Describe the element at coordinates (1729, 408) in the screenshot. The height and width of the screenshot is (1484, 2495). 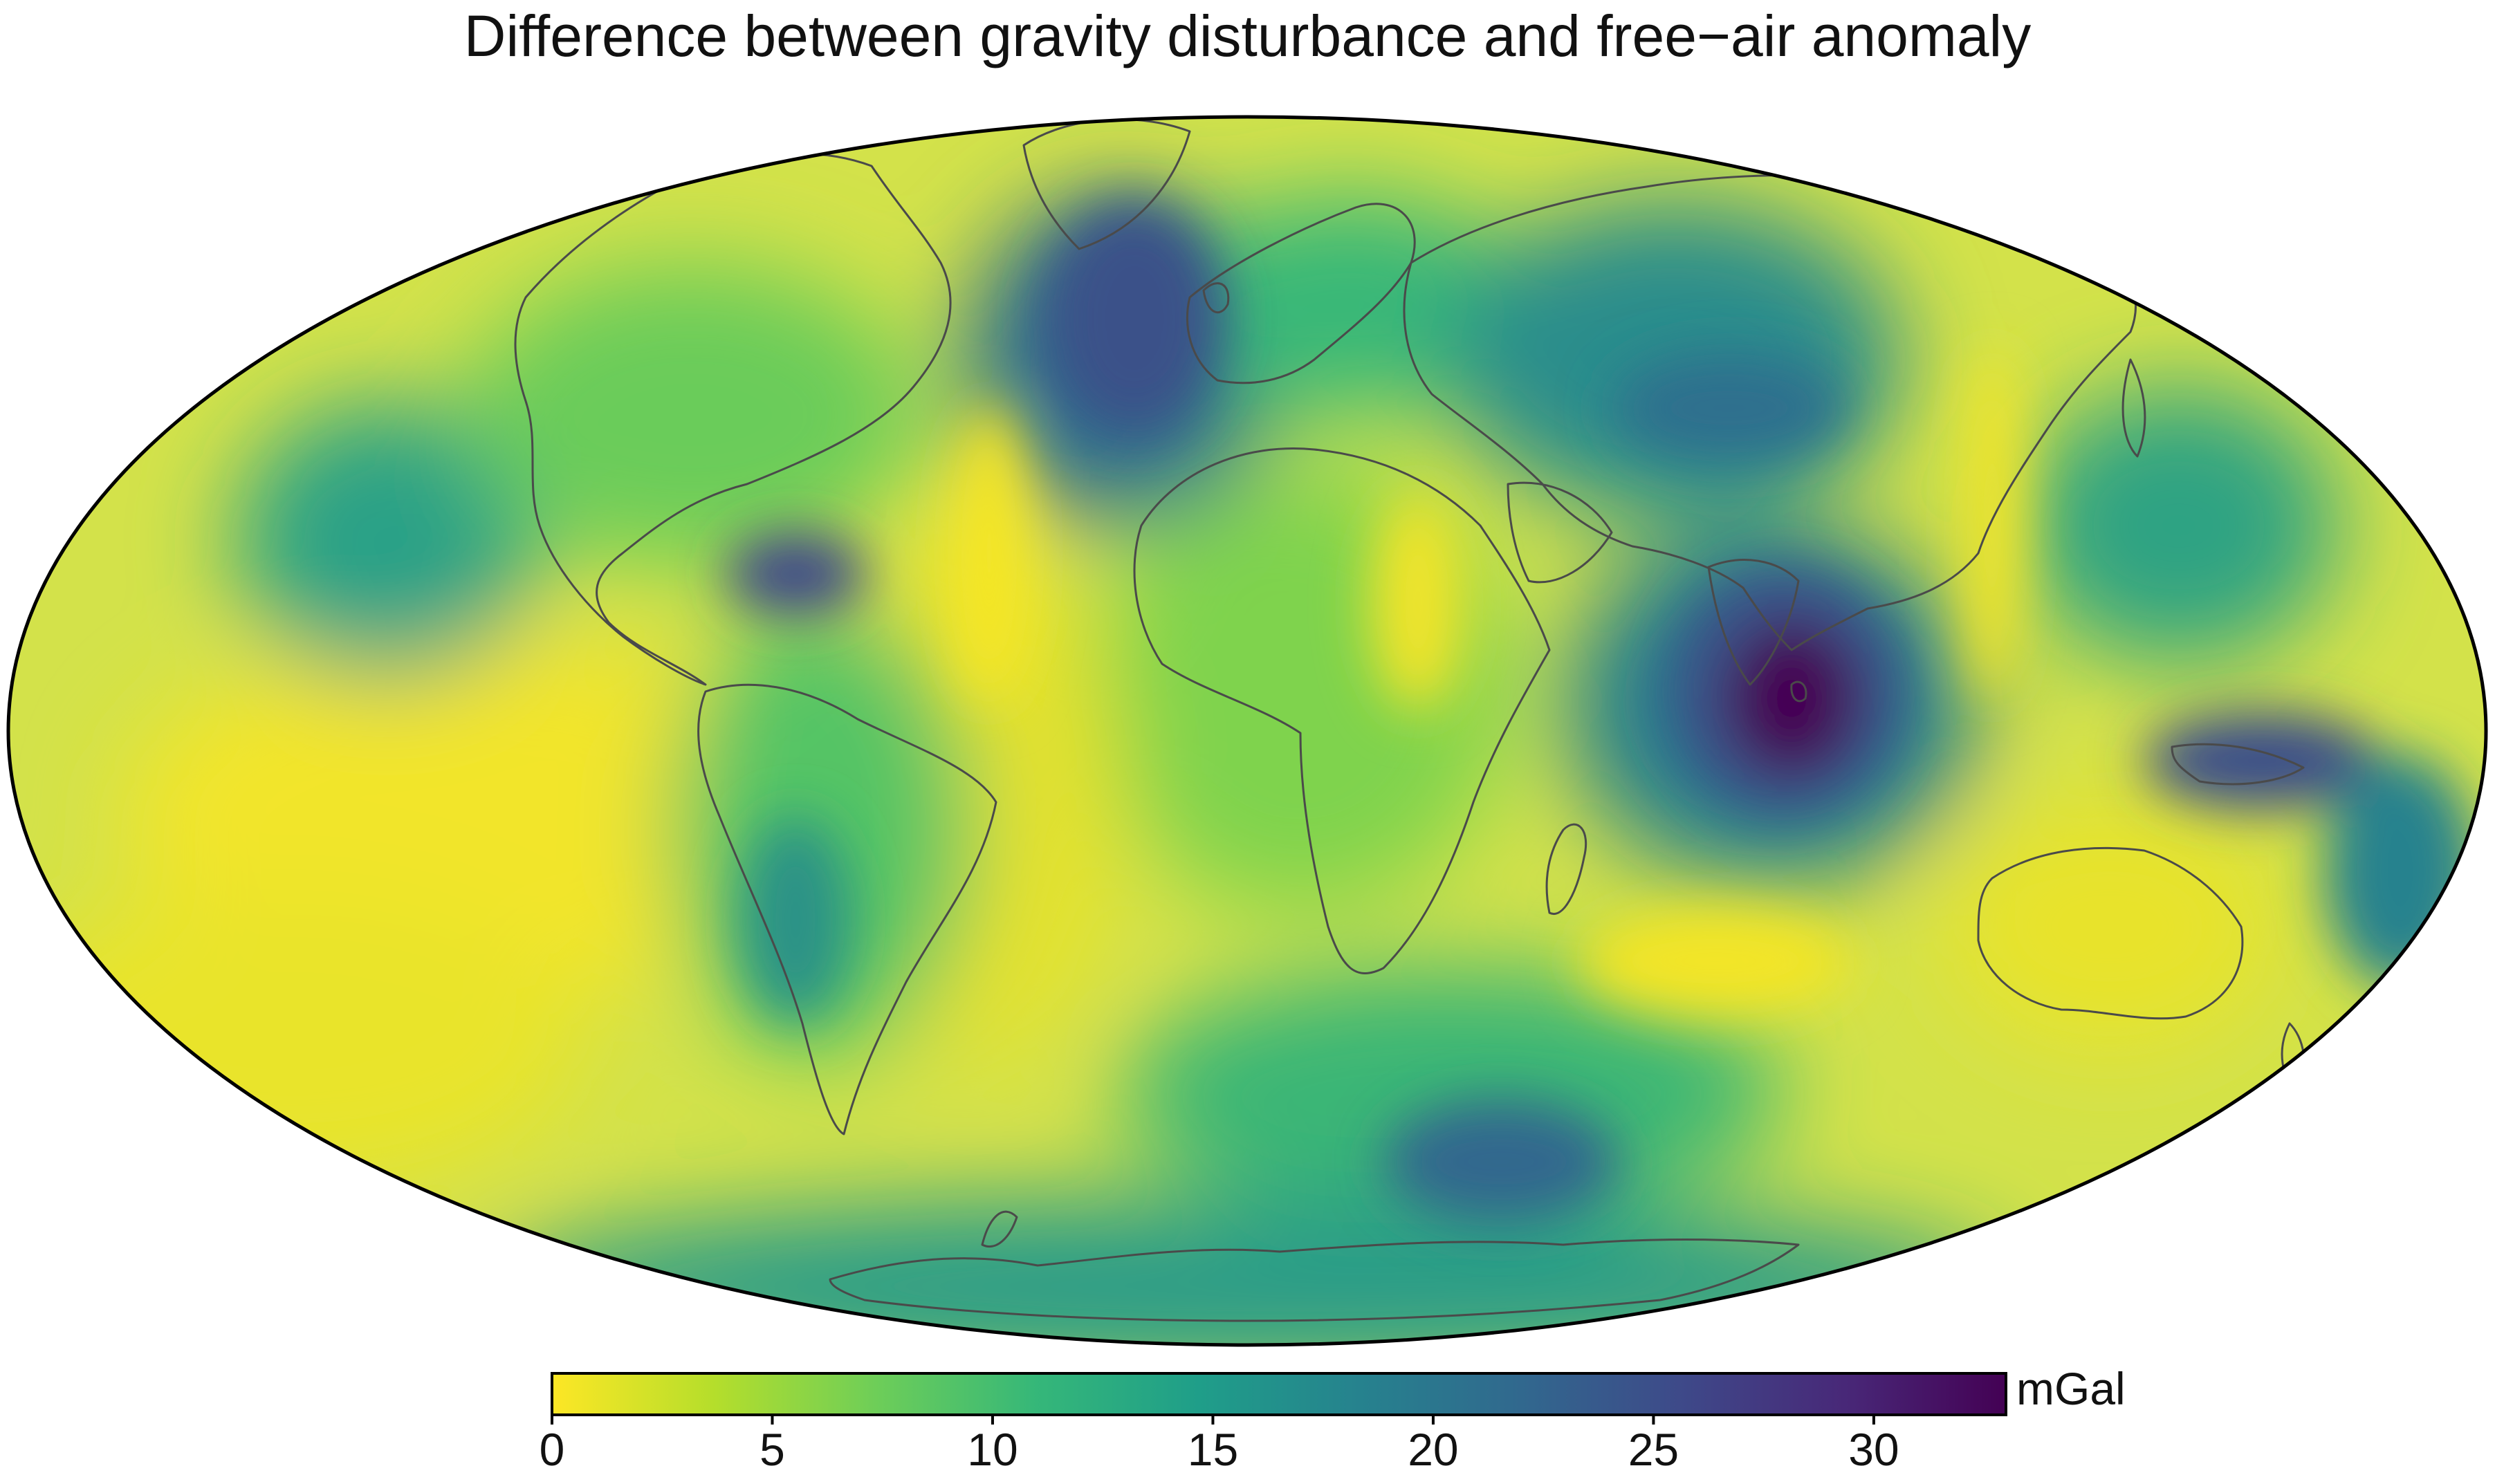
I see `blob-tibet` at that location.